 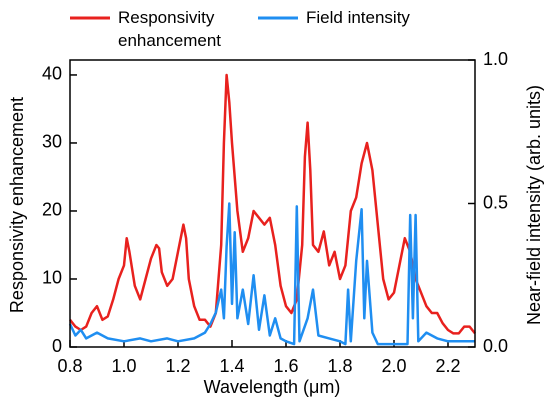 What do you see at coordinates (52, 74) in the screenshot?
I see `y-tick-label: 40` at bounding box center [52, 74].